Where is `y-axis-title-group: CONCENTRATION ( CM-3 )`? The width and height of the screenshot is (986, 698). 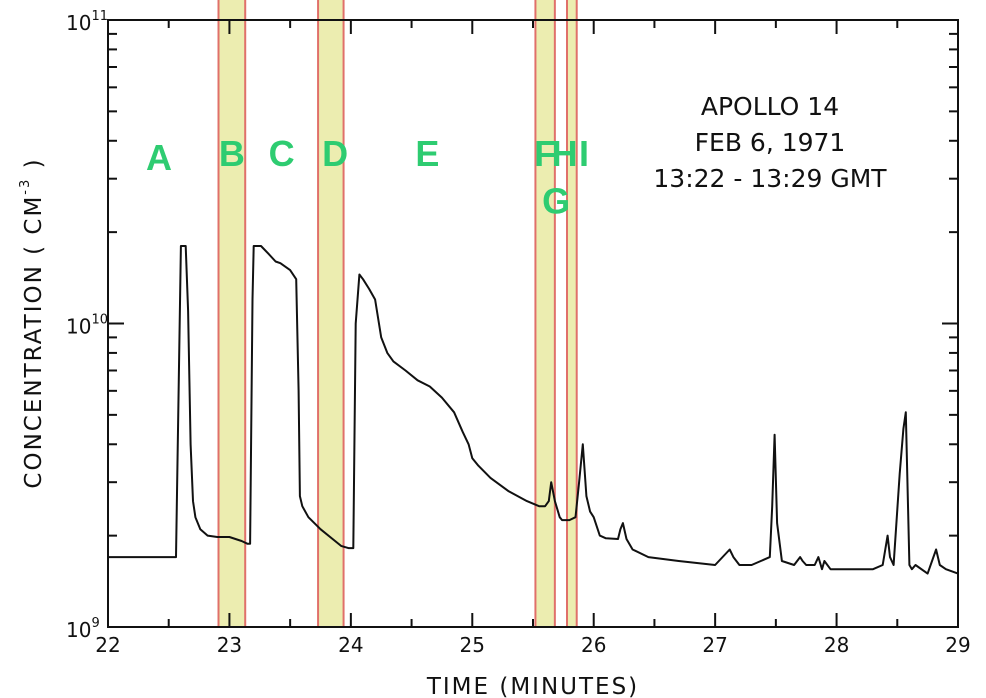
y-axis-title-group: CONCENTRATION ( CM-3 ) is located at coordinates (32, 322).